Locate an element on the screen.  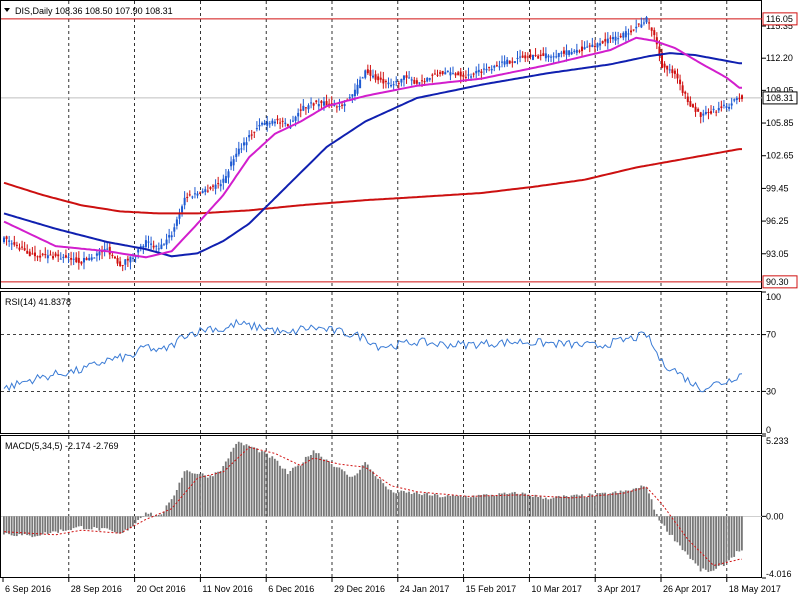
y-axis-label: 112.20 is located at coordinates (779, 58).